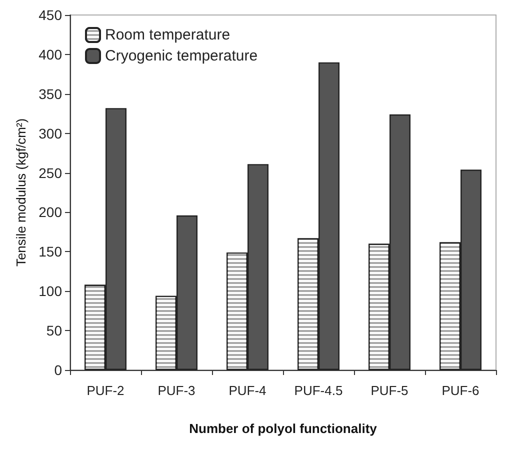  Describe the element at coordinates (50, 212) in the screenshot. I see `y-tick-label: 200` at that location.